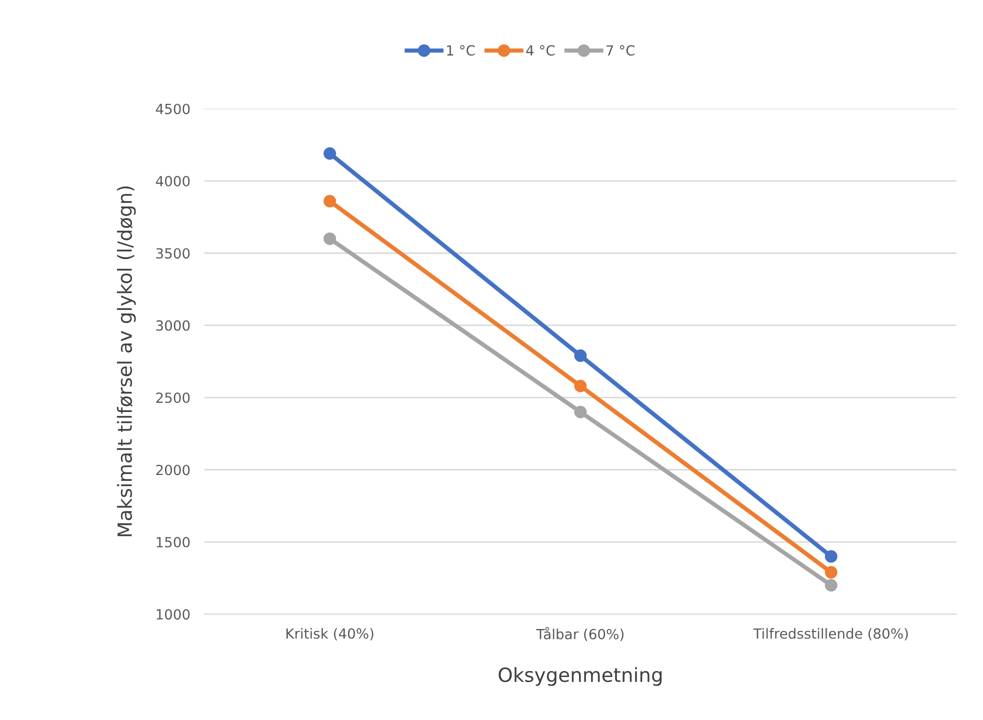  Describe the element at coordinates (830, 634) in the screenshot. I see `x-tick-label: Tilfredsstillende (80%)` at that location.